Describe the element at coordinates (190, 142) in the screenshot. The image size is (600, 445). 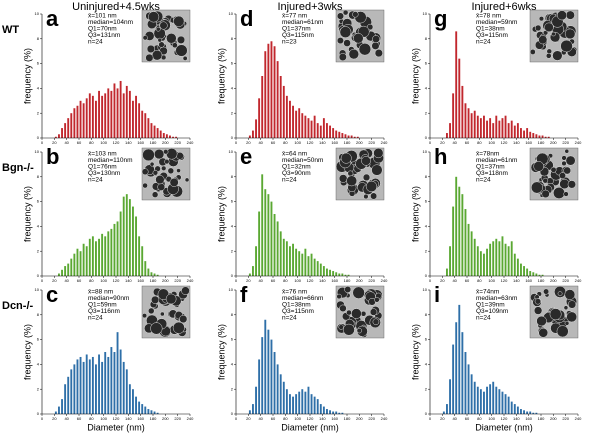
I see `x-tick-label: 240` at that location.